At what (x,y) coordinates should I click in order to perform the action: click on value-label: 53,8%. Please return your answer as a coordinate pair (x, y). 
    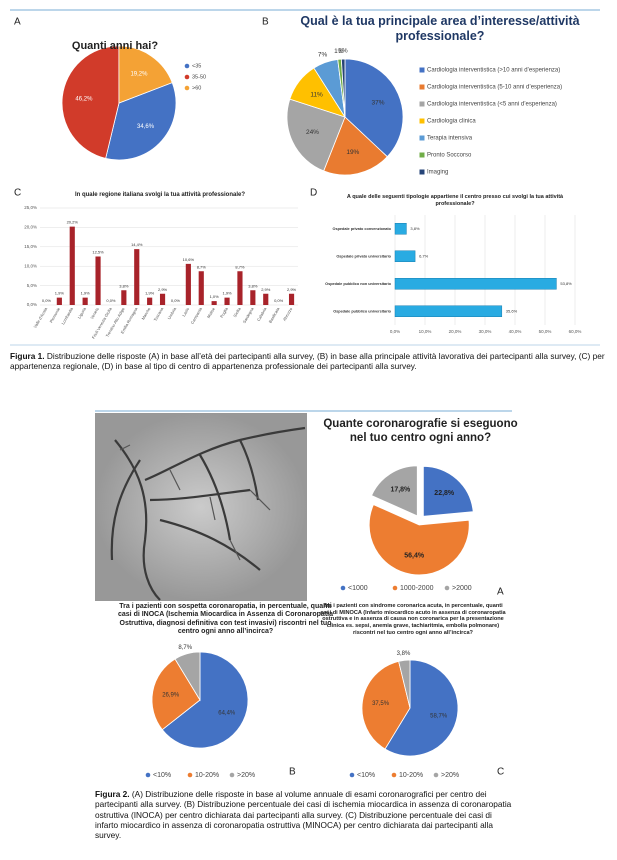
    Looking at the image, I should click on (566, 283).